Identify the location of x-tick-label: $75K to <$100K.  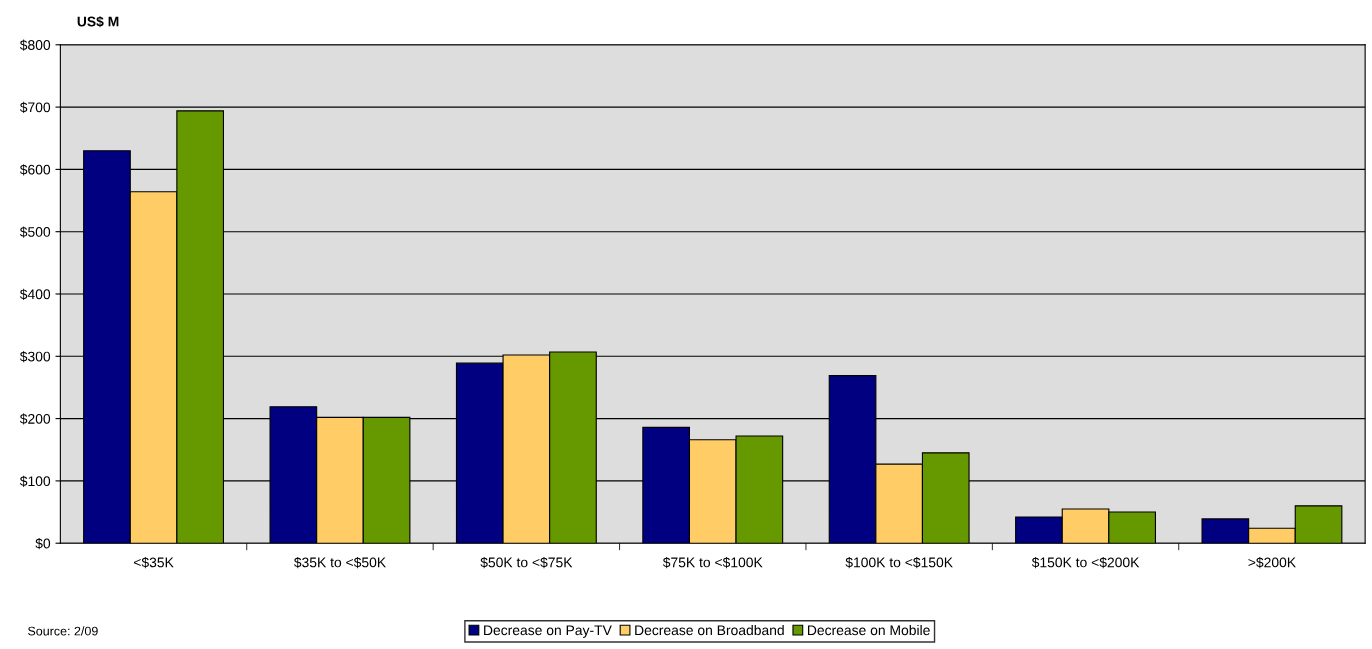
(712, 562).